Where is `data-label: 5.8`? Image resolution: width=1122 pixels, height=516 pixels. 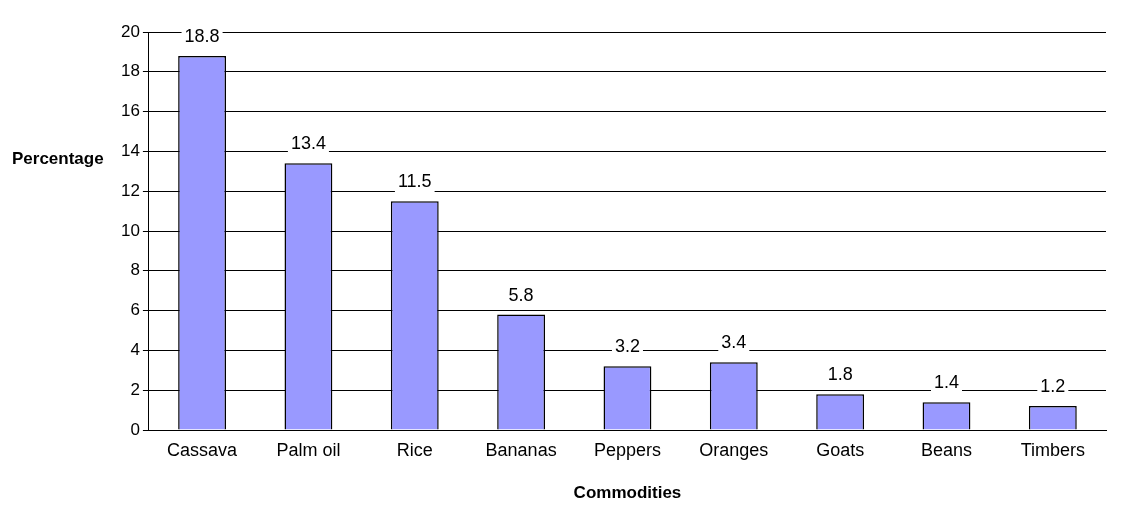 data-label: 5.8 is located at coordinates (521, 294).